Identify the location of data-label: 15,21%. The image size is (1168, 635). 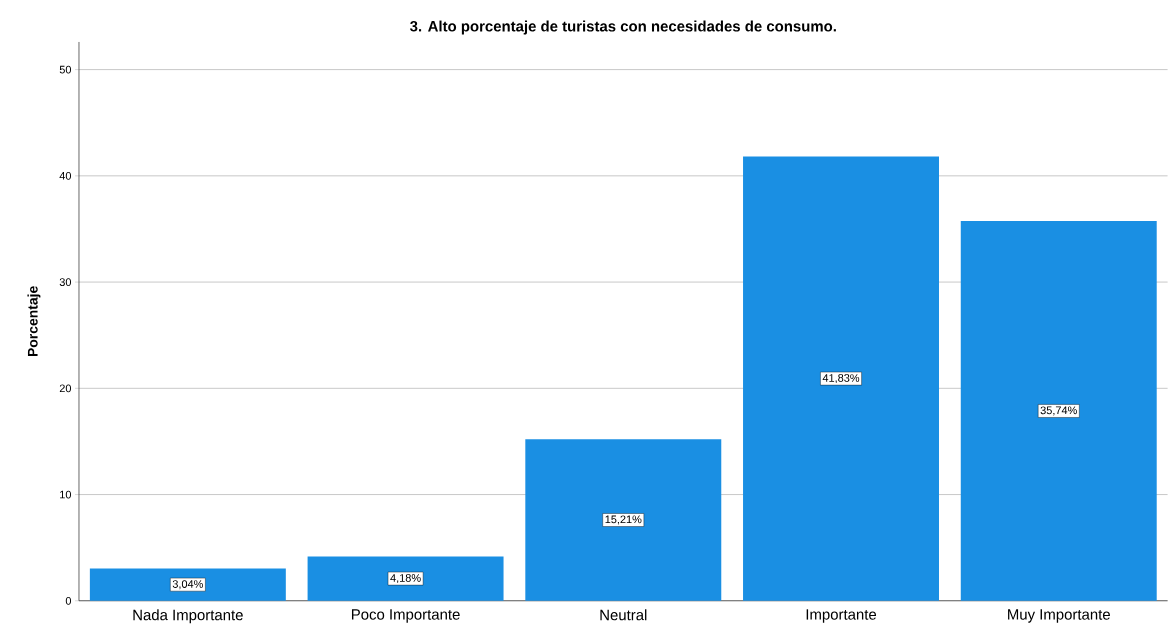
(623, 520).